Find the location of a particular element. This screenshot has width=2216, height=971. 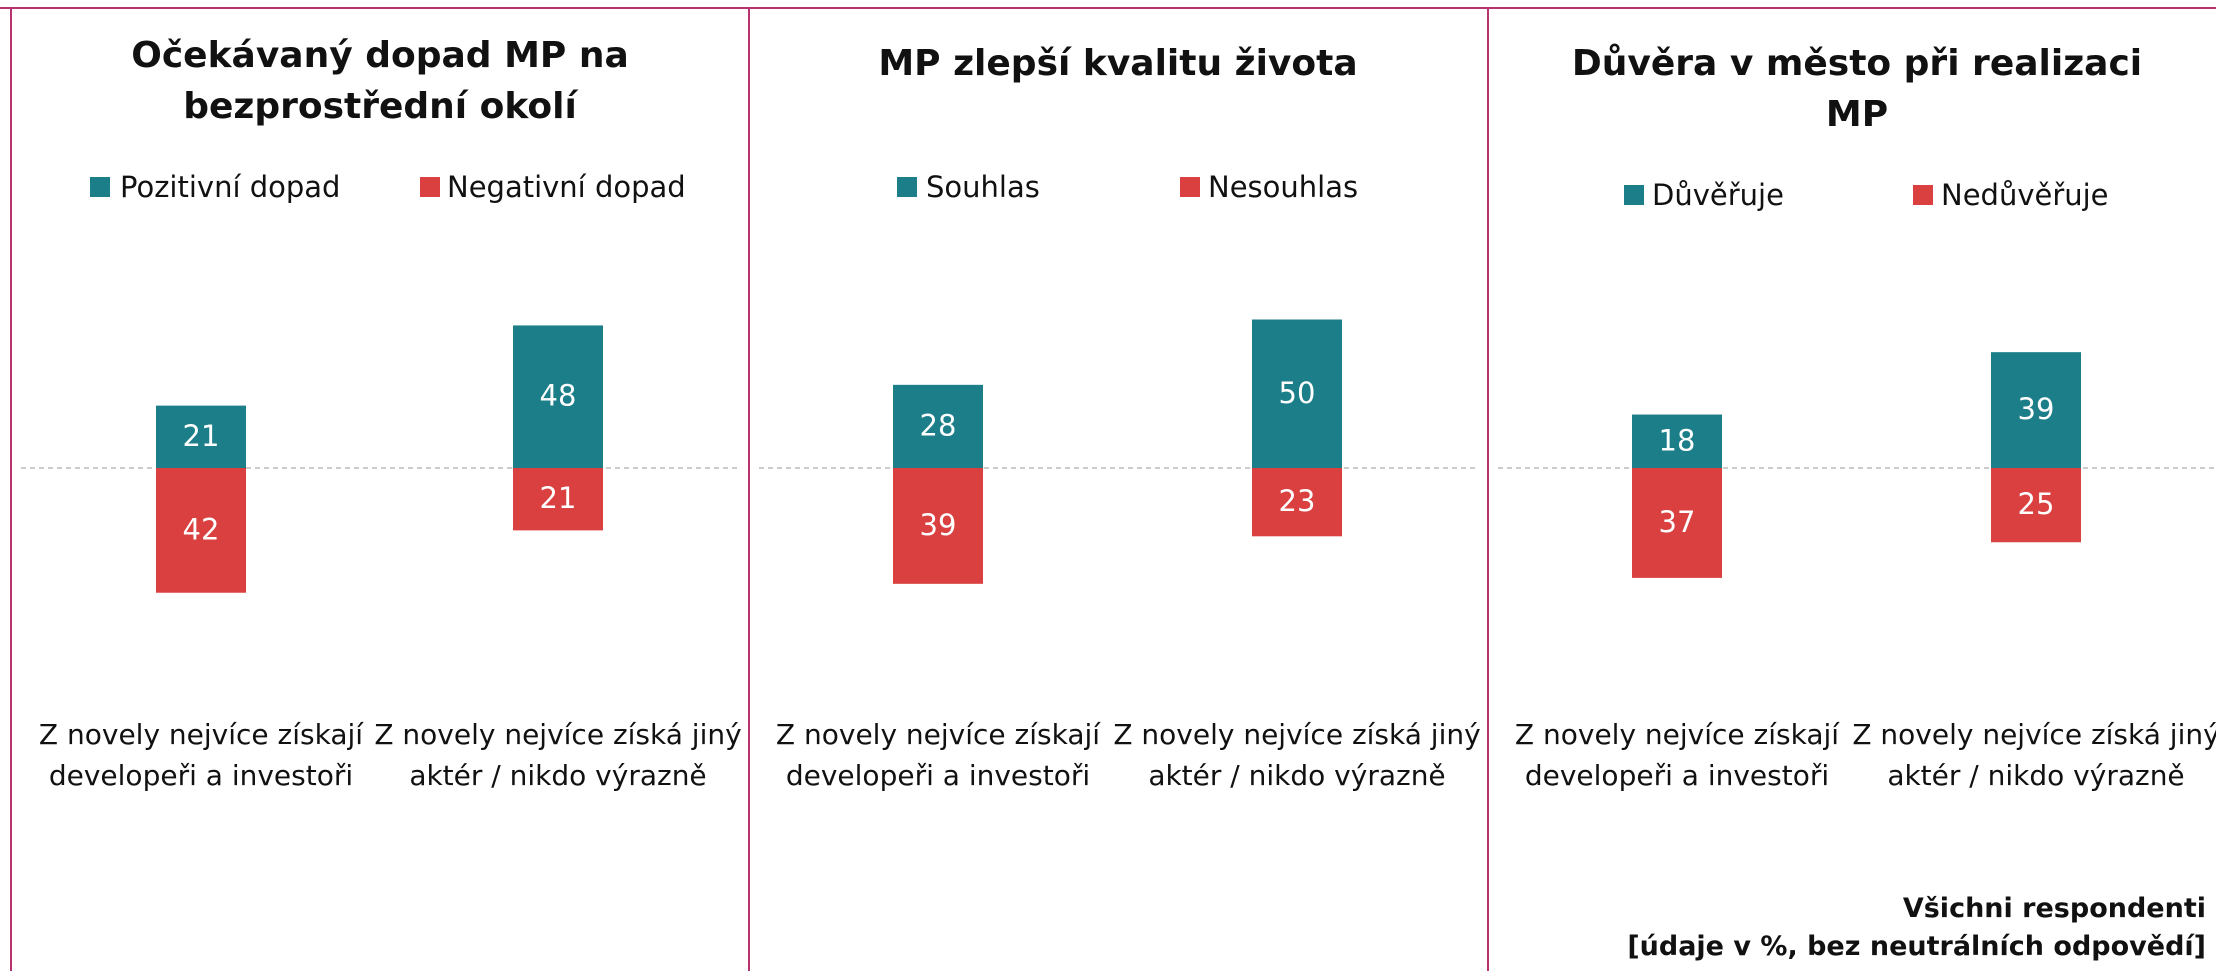

value-label: 50 is located at coordinates (1297, 393).